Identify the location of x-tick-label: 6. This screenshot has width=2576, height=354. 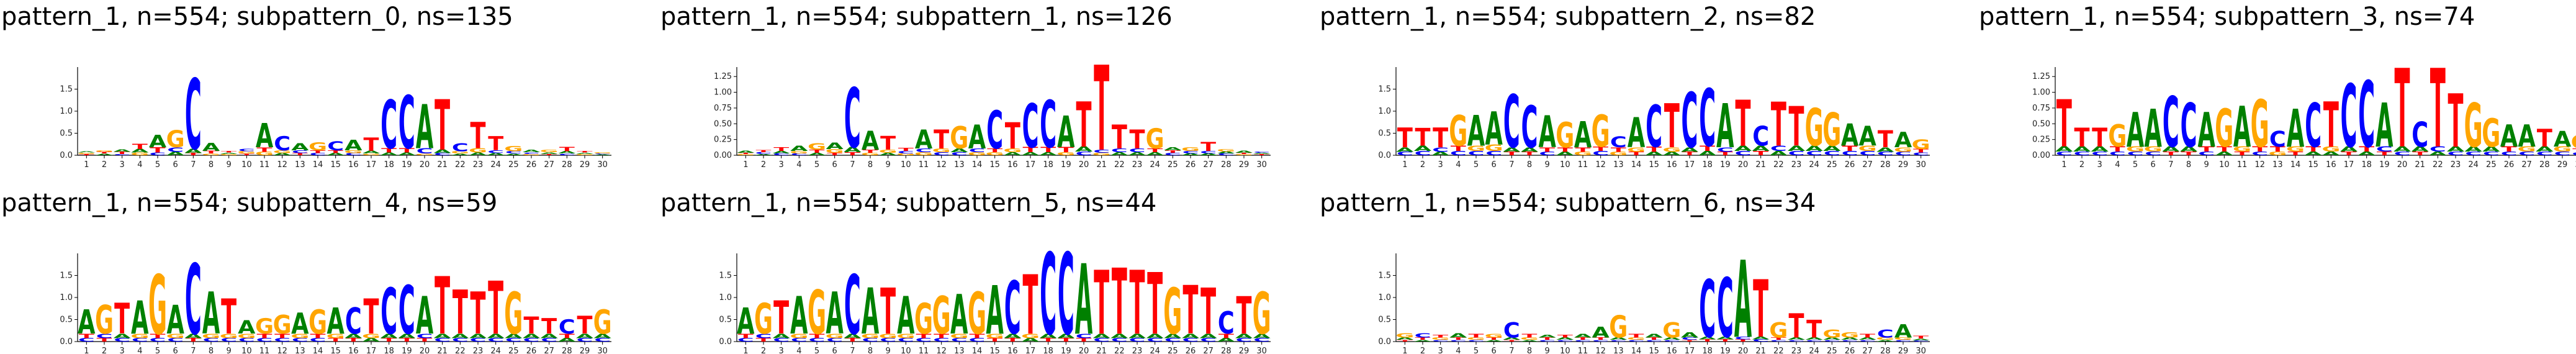
(1494, 165).